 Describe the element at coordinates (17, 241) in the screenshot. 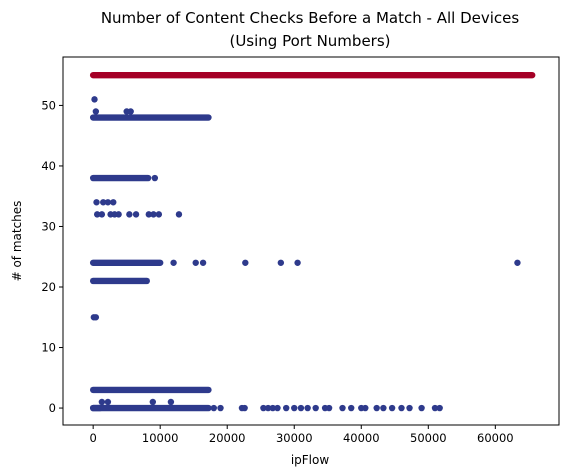

I see `y-axis-label: # of matches` at that location.